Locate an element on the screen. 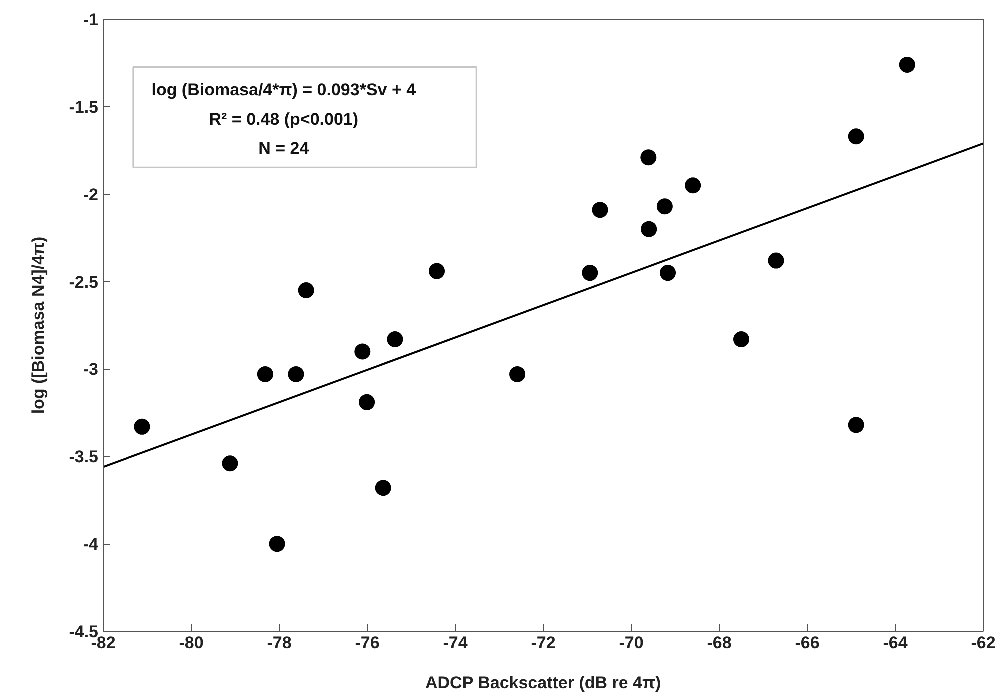 The image size is (1000, 695). x-tick-label: -68 is located at coordinates (719, 643).